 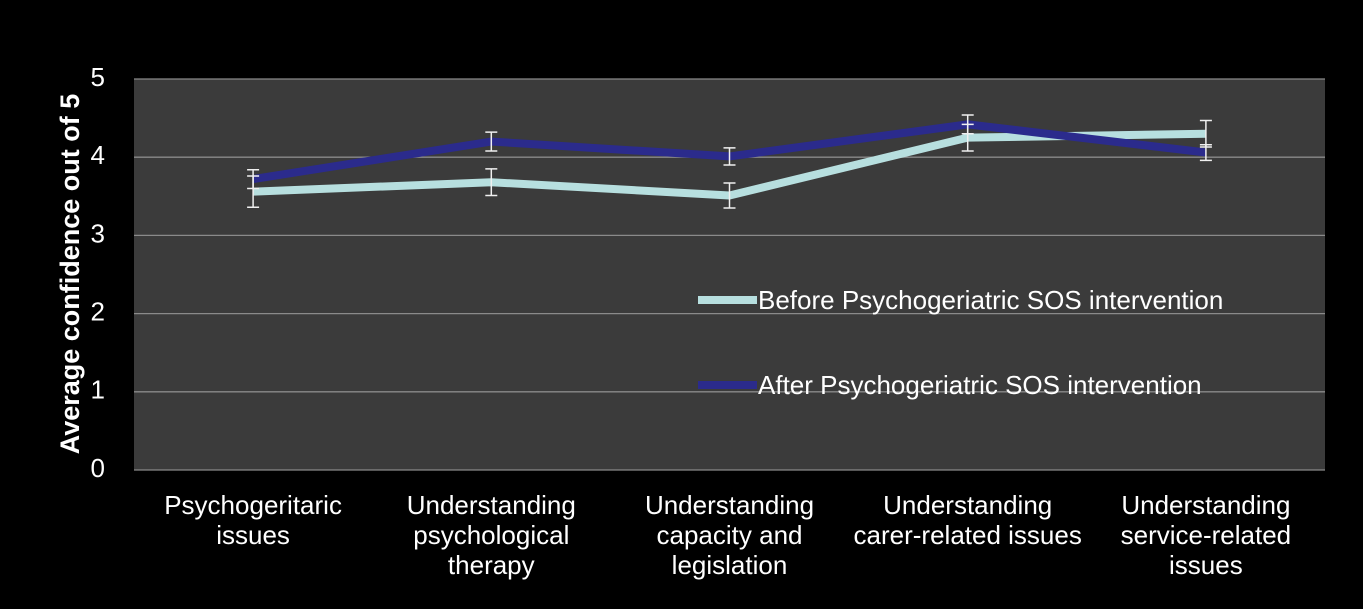 What do you see at coordinates (98, 390) in the screenshot?
I see `y-tick-label: 1` at bounding box center [98, 390].